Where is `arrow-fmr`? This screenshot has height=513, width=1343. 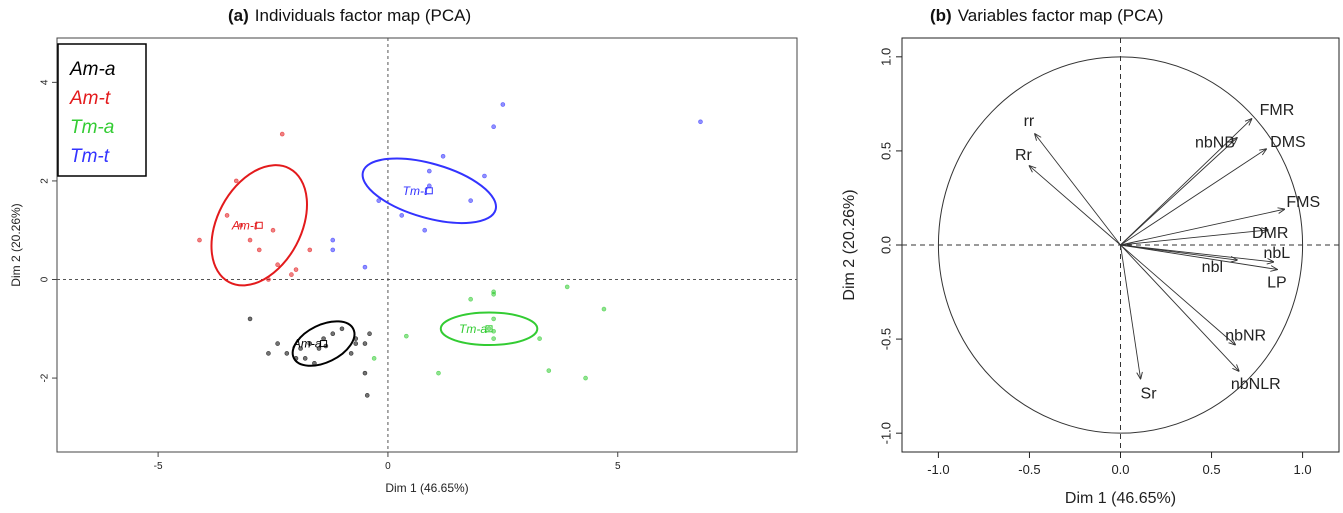
arrow-fmr is located at coordinates (1186, 182).